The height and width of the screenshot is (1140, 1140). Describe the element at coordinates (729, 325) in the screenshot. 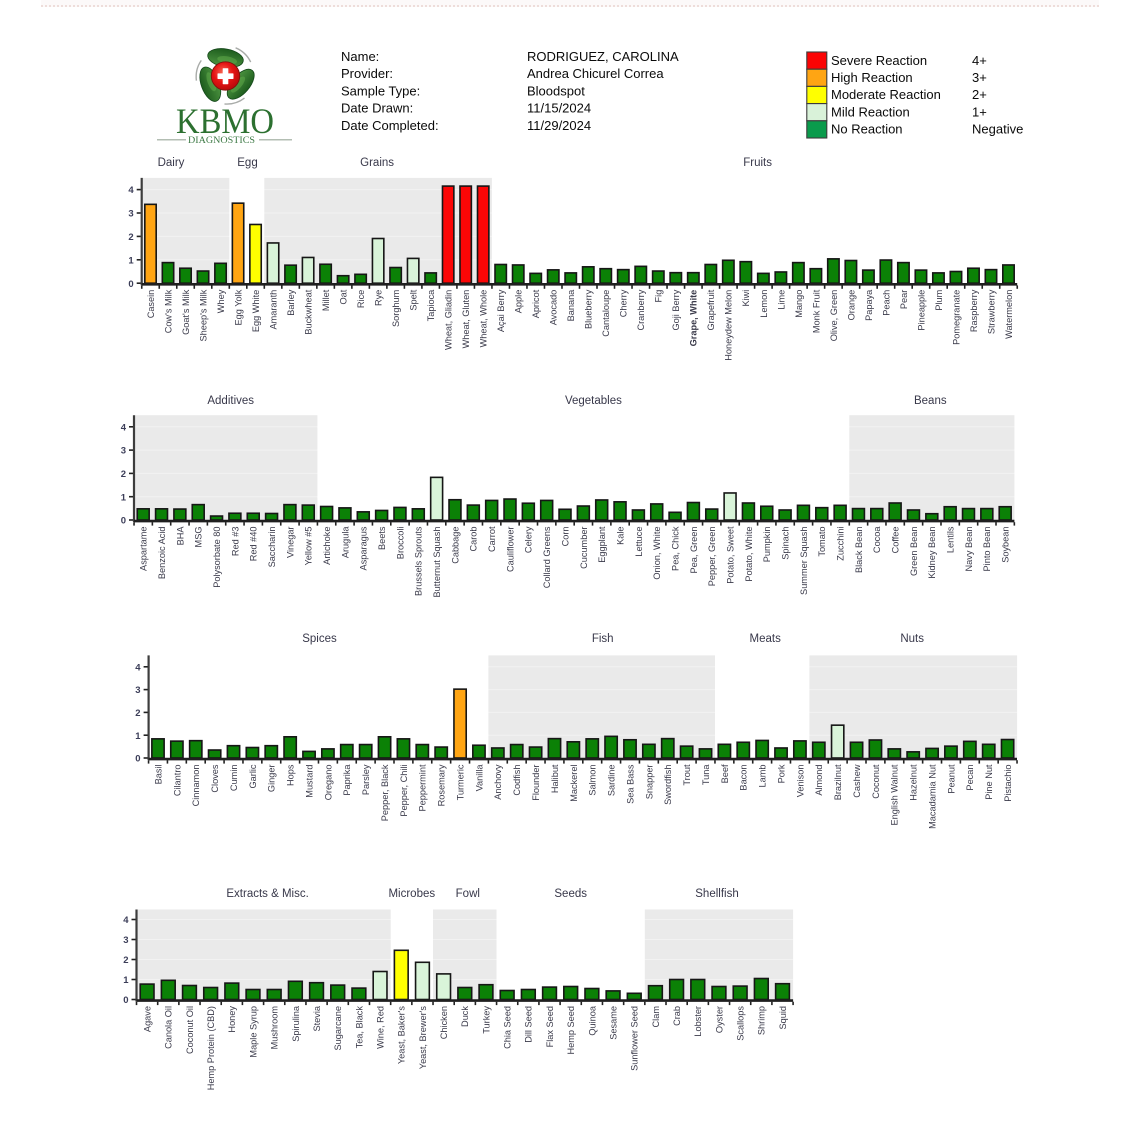

I see `svg-text: Honeydew Melon` at that location.